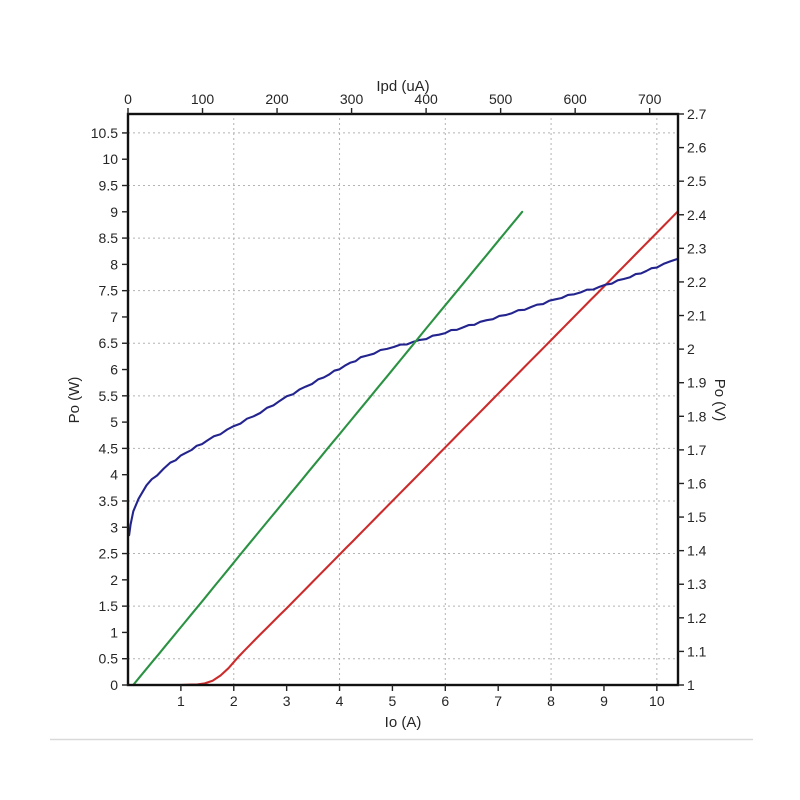 This screenshot has width=800, height=800. I want to click on right-tick-label: 1.5, so click(697, 517).